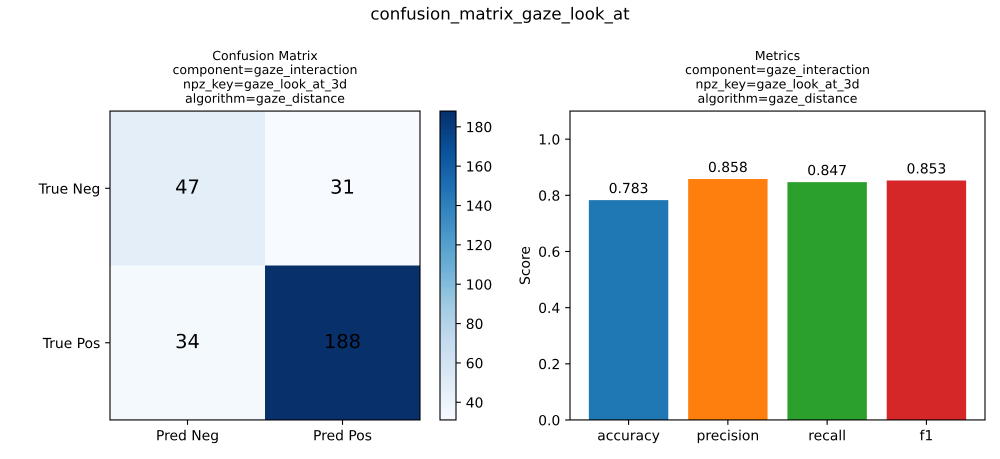 The width and height of the screenshot is (1000, 459). Describe the element at coordinates (549, 195) in the screenshot. I see `y-tick-label: 0.8` at that location.